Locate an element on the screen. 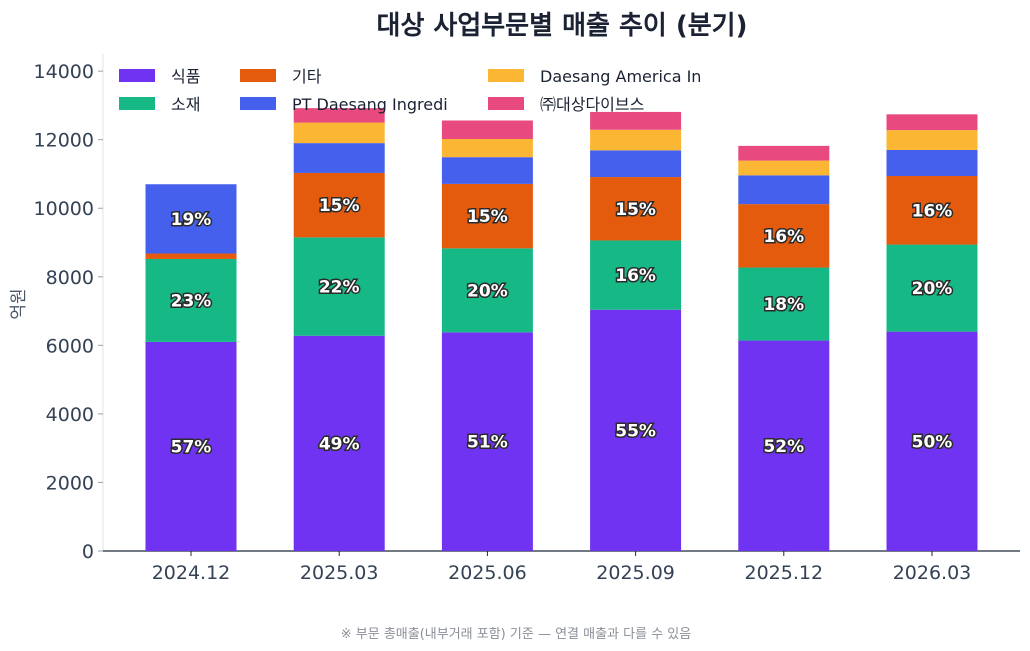 The image size is (1030, 651). x-tick-label: 2025.03 is located at coordinates (339, 573).